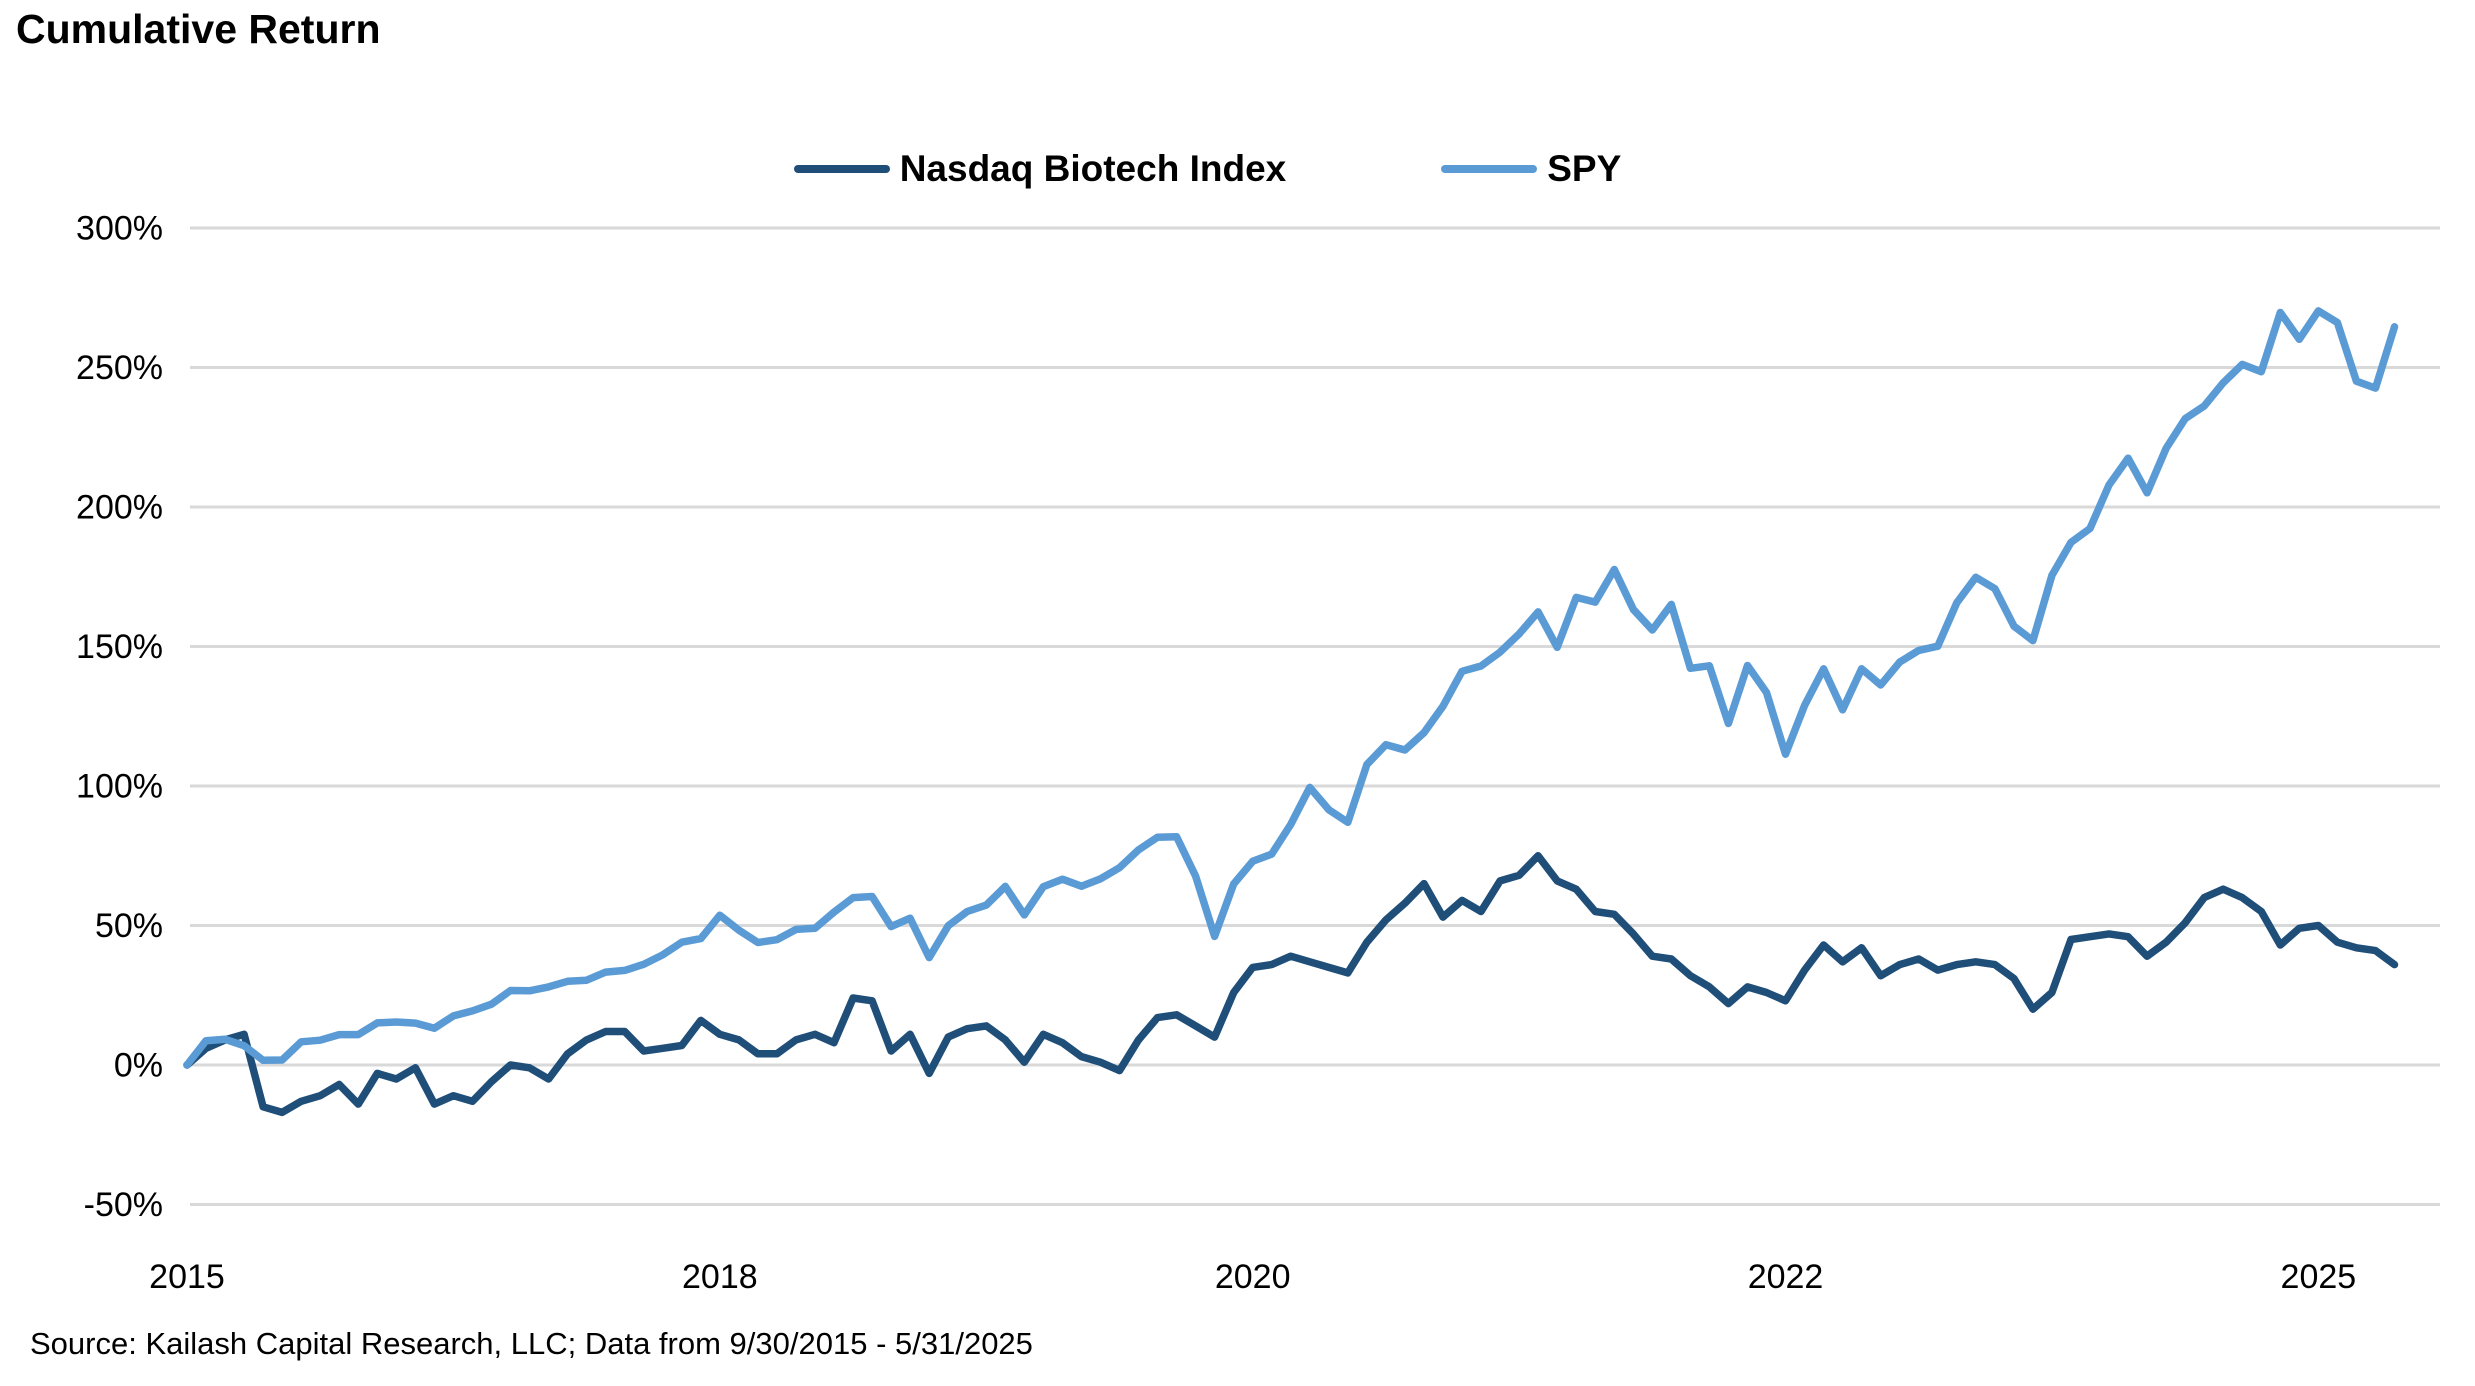  What do you see at coordinates (1584, 168) in the screenshot?
I see `legend-label: SPY` at bounding box center [1584, 168].